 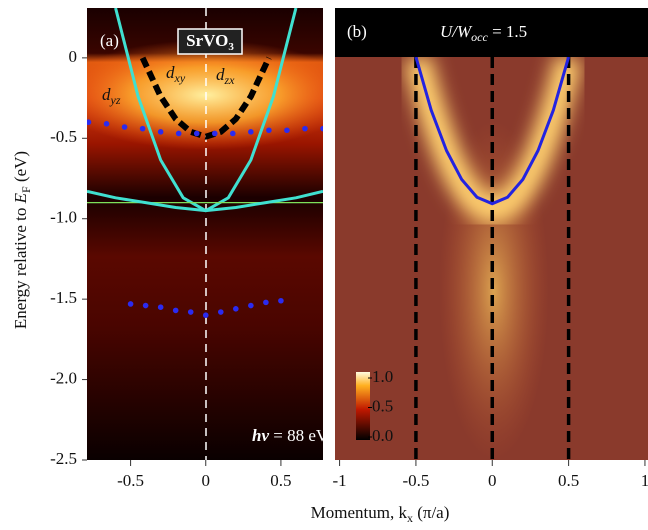 I want to click on model-label: U/Wocc = 1.5, so click(x=483, y=33).